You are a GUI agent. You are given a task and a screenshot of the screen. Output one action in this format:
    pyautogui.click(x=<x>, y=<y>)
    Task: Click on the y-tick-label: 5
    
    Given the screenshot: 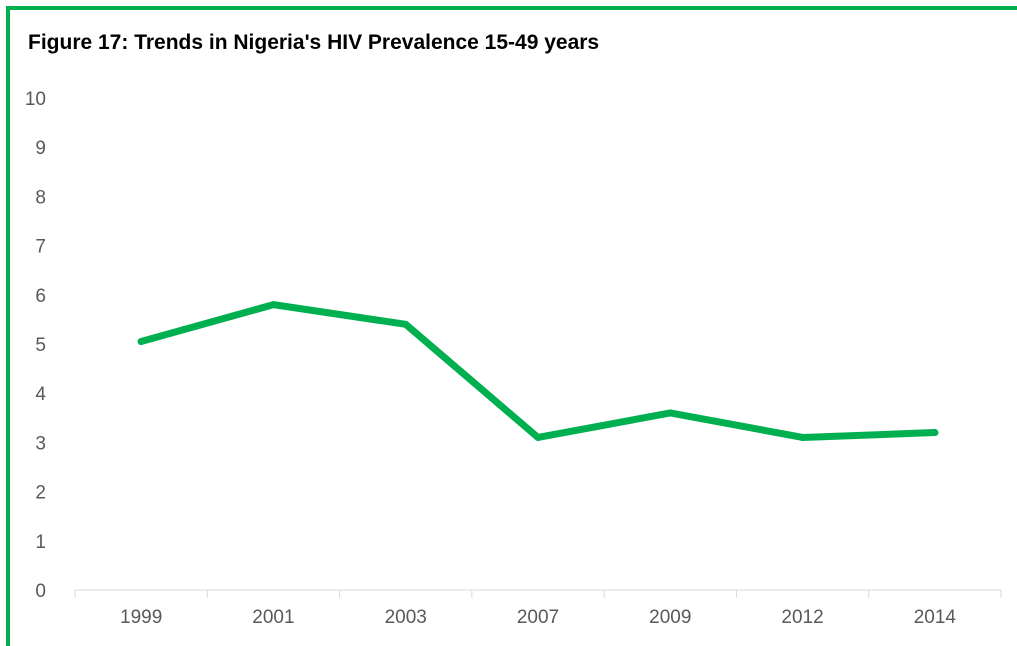 What is the action you would take?
    pyautogui.click(x=40, y=345)
    